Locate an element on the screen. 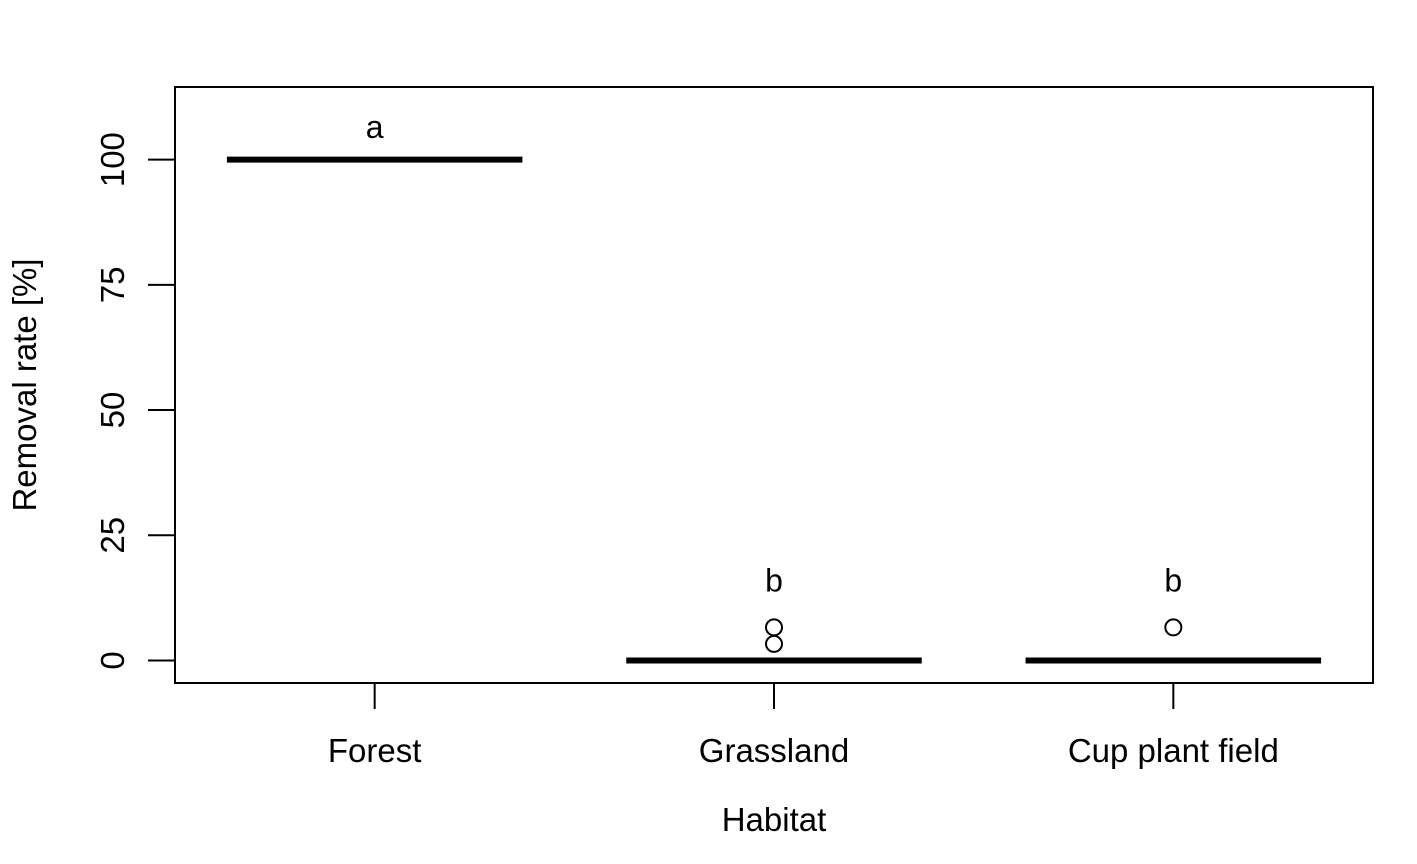 The width and height of the screenshot is (1417, 864). x-tick-label: Cup plant field is located at coordinates (1173, 750).